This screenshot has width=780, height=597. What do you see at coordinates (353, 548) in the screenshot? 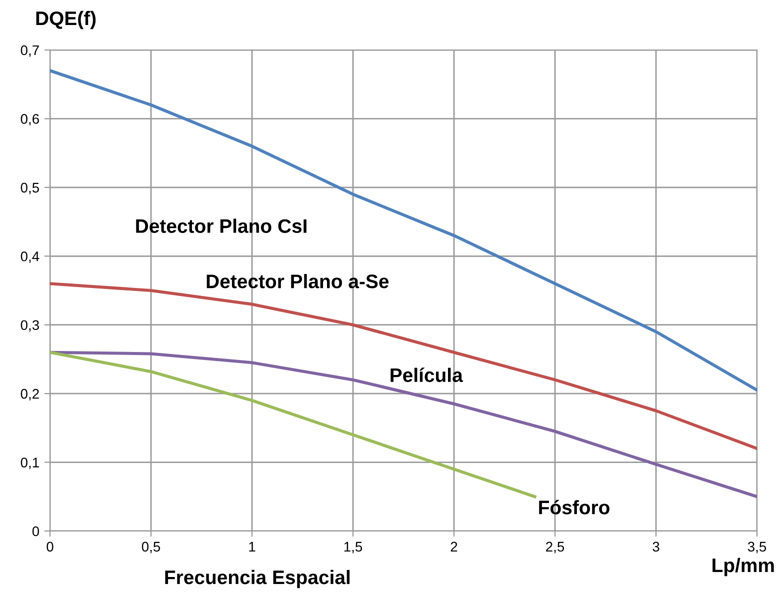
I see `x-tick-label: 1,5` at bounding box center [353, 548].